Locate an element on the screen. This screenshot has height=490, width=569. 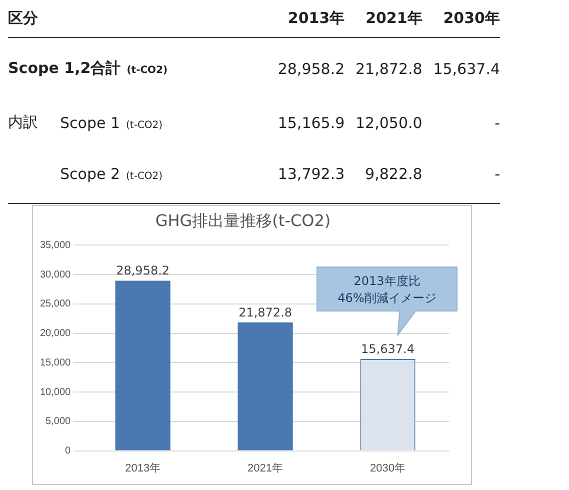
y-tick-label: 20,000 is located at coordinates (56, 334).